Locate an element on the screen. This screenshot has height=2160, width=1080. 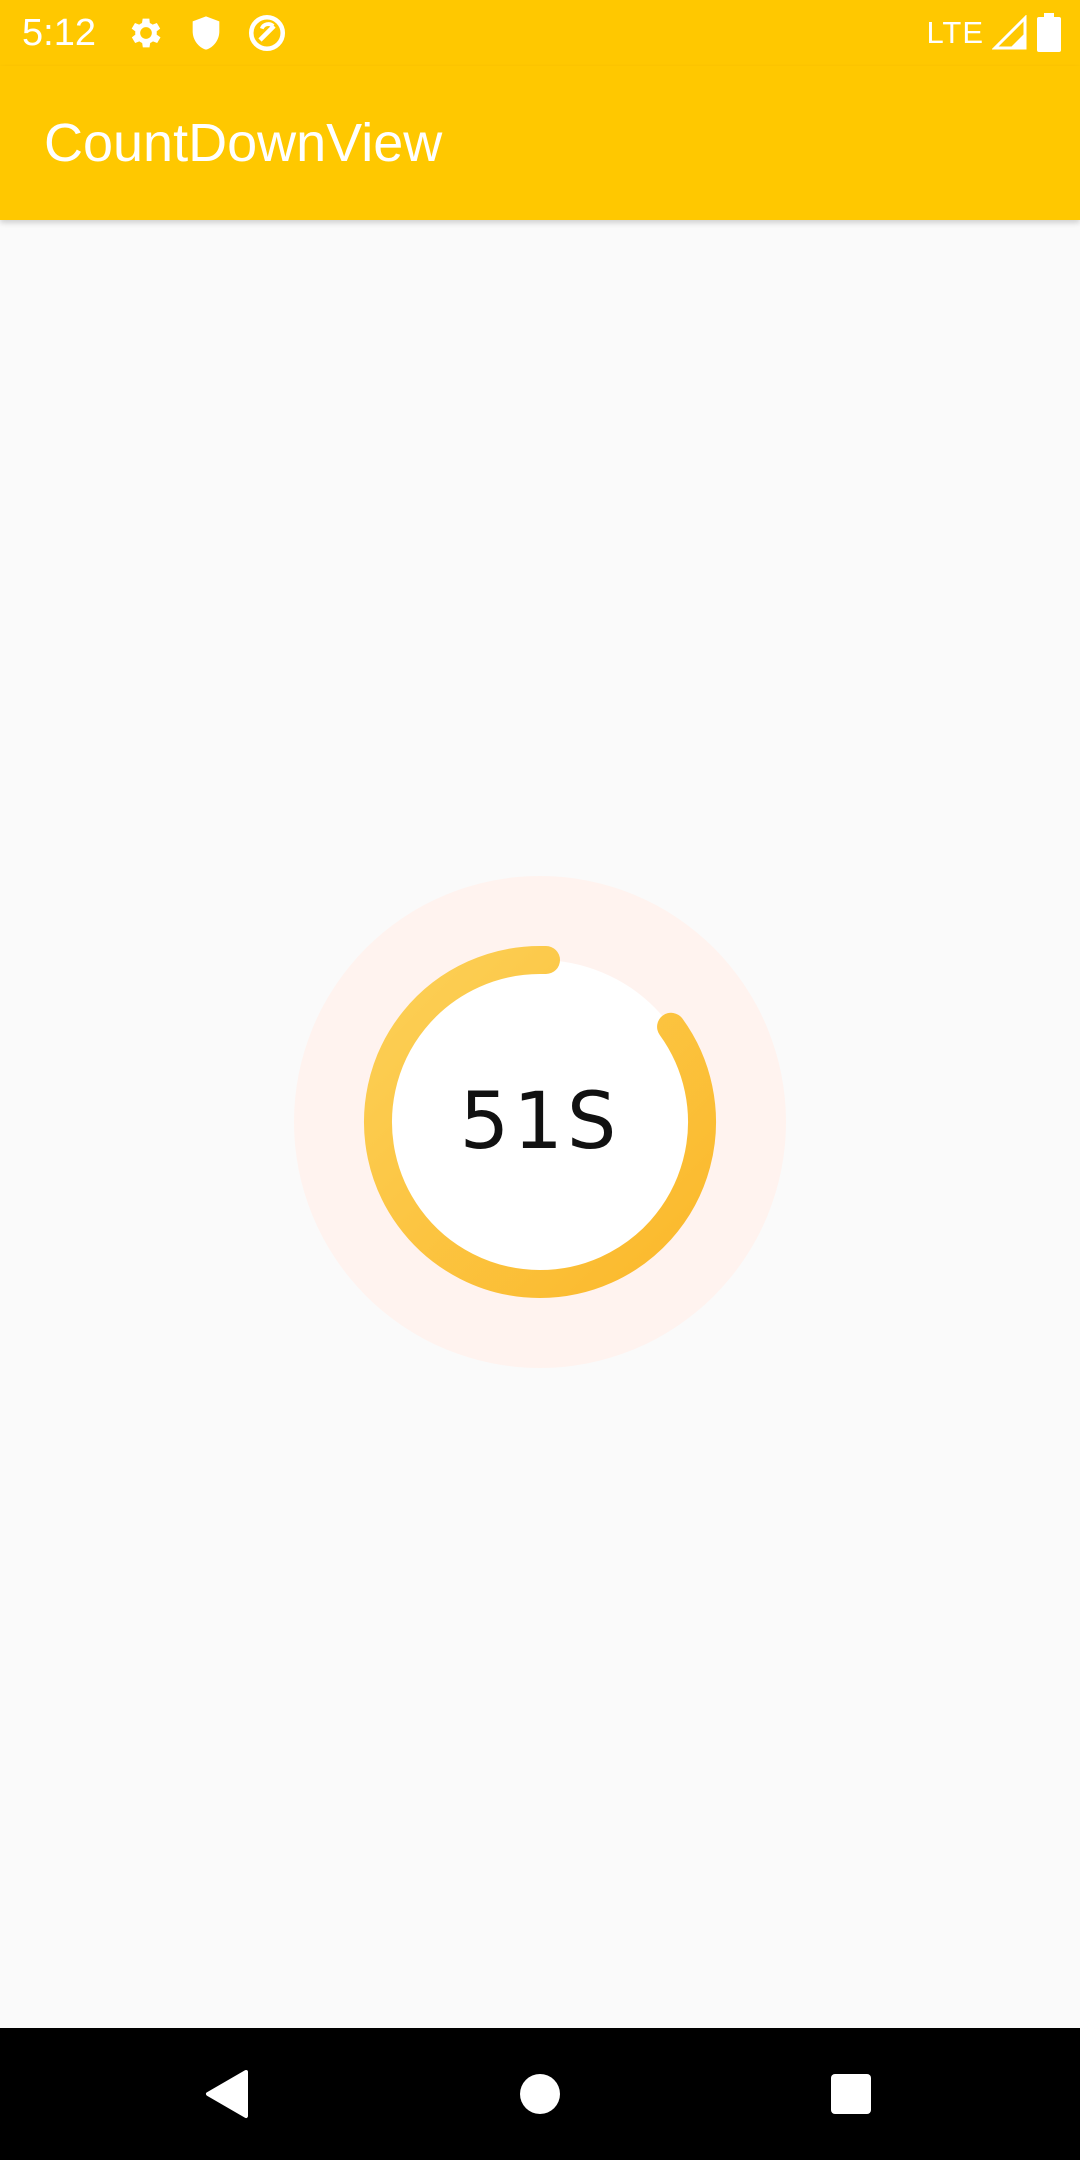
status-notification-icons is located at coordinates (207, 33).